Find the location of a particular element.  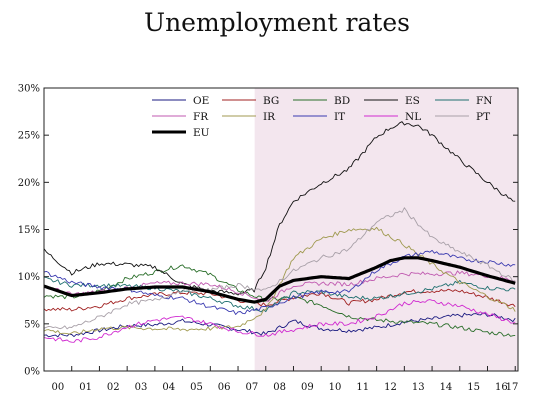

x-tick-label: 00 is located at coordinates (57, 387).